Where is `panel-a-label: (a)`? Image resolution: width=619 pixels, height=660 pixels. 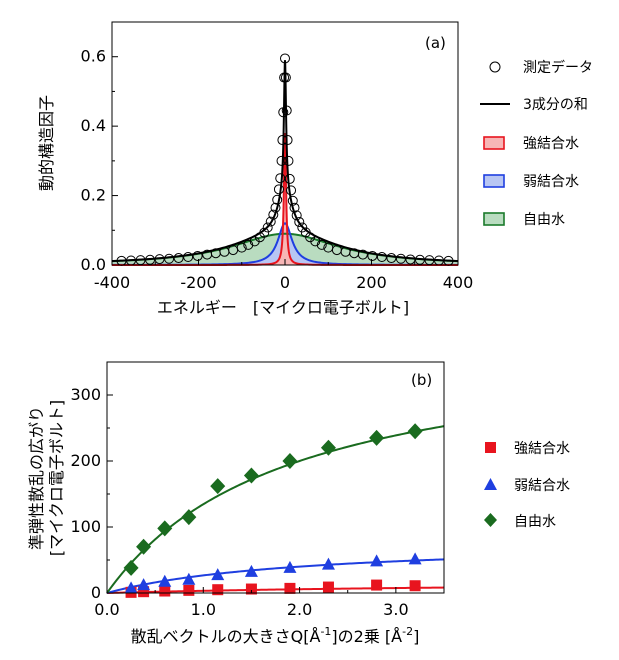
panel-a-label: (a) is located at coordinates (435, 43).